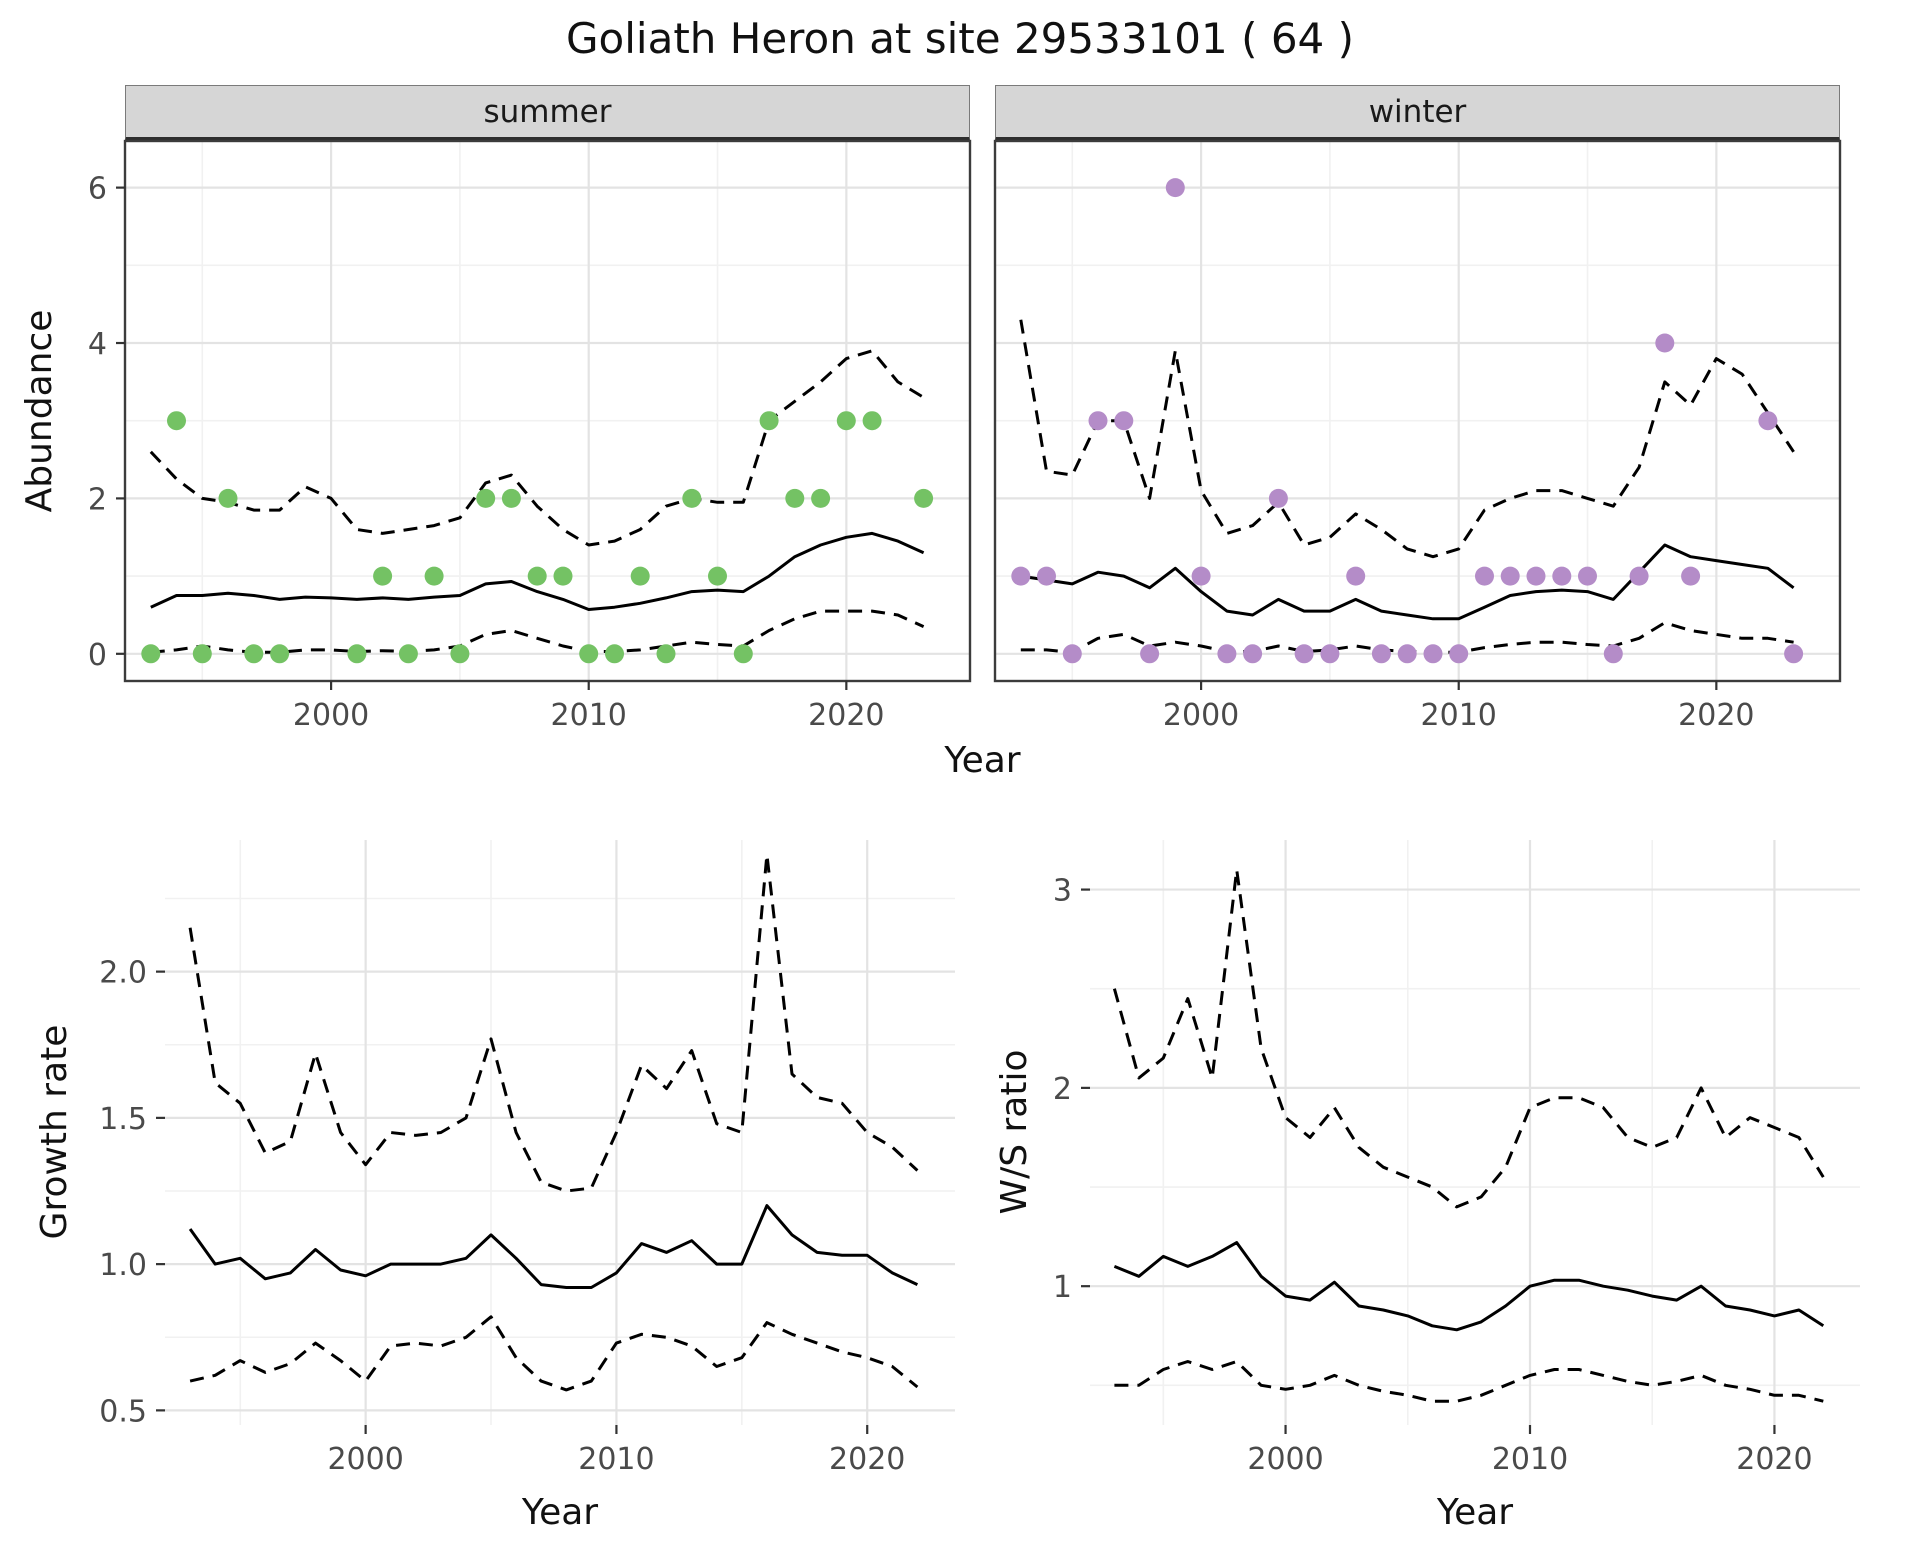 This screenshot has width=1920, height=1560. What do you see at coordinates (1417, 113) in the screenshot?
I see `facet-strip-winter: winter` at bounding box center [1417, 113].